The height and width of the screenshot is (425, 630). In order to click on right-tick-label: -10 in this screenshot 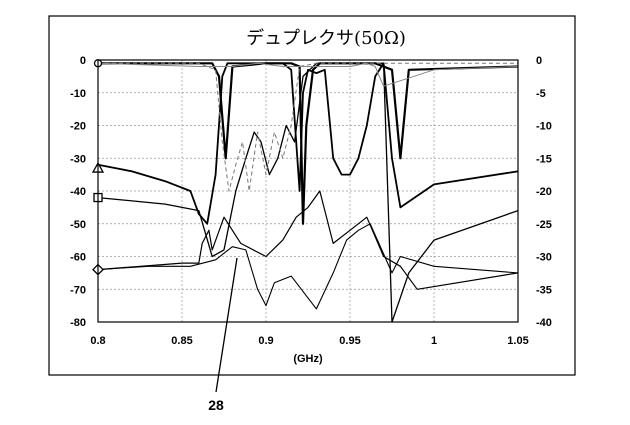, I will do `click(544, 127)`.